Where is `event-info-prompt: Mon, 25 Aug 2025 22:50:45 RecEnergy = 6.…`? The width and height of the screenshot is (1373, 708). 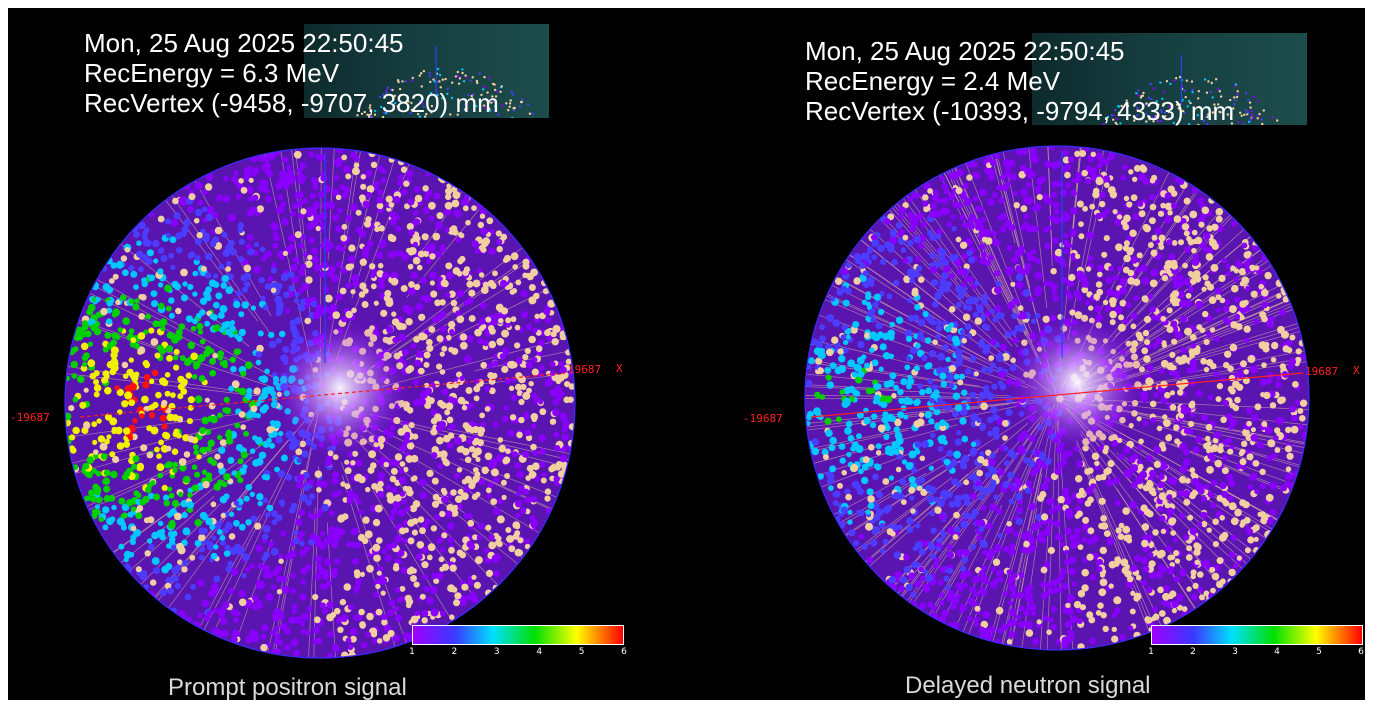
event-info-prompt: Mon, 25 Aug 2025 22:50:45 RecEnergy = 6.… is located at coordinates (291, 73).